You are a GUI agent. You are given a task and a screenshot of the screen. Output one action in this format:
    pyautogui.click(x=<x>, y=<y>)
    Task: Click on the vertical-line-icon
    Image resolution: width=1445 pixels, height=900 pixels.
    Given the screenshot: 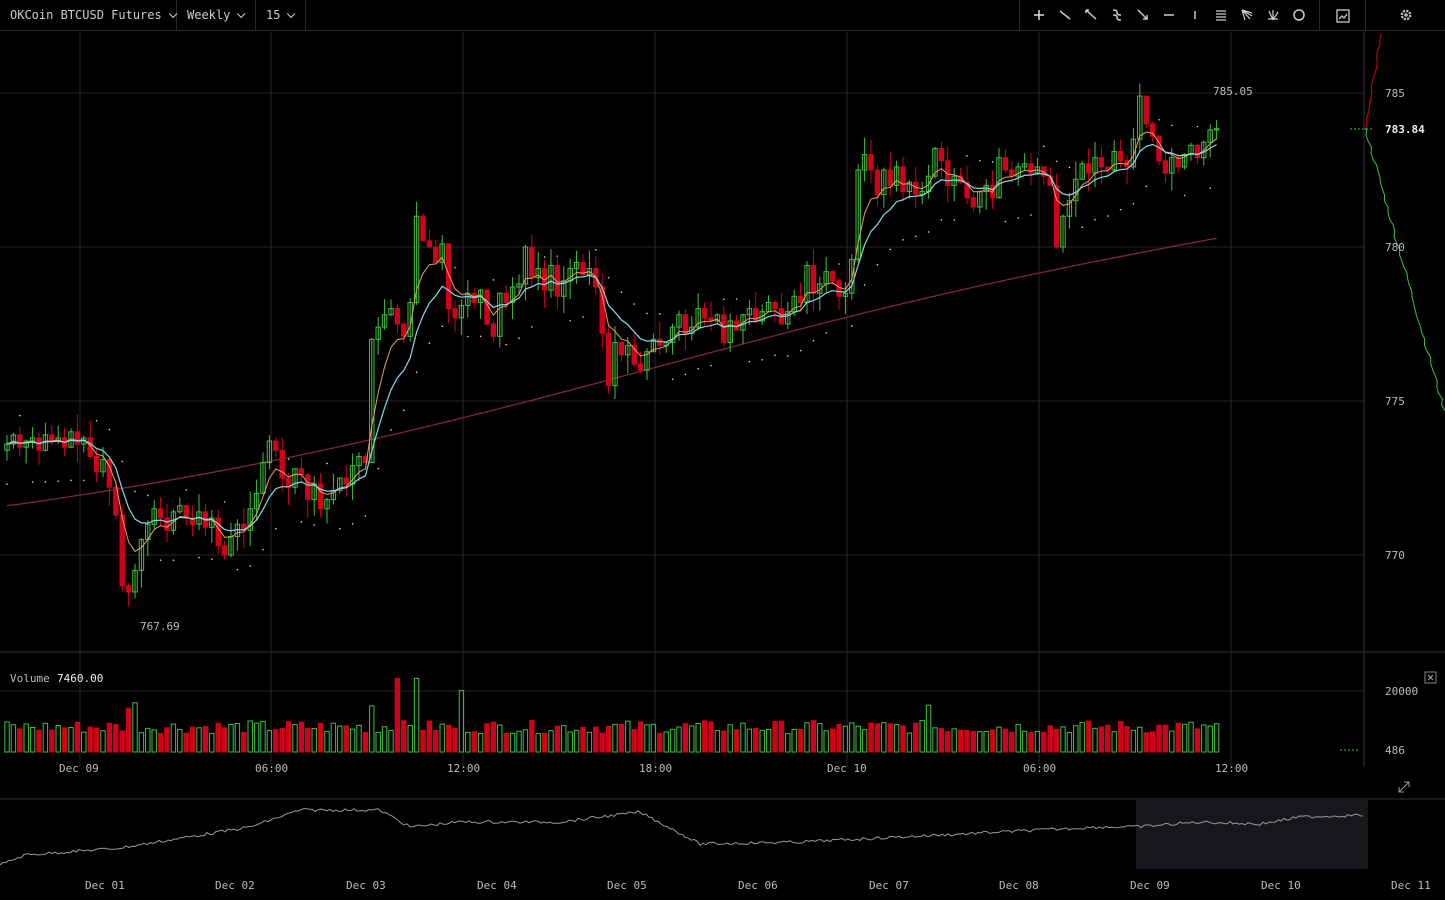 What is the action you would take?
    pyautogui.click(x=1195, y=15)
    